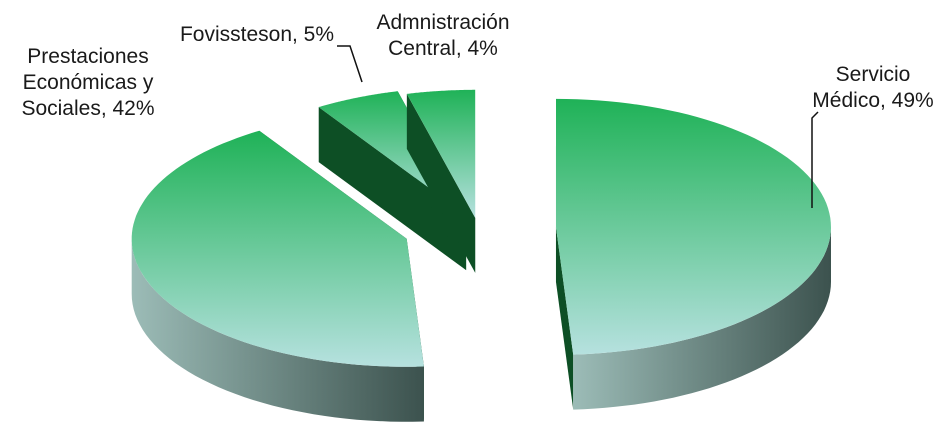  What do you see at coordinates (88, 82) in the screenshot?
I see `data-label: Prestaciones Económicas y Sociales, 42%` at bounding box center [88, 82].